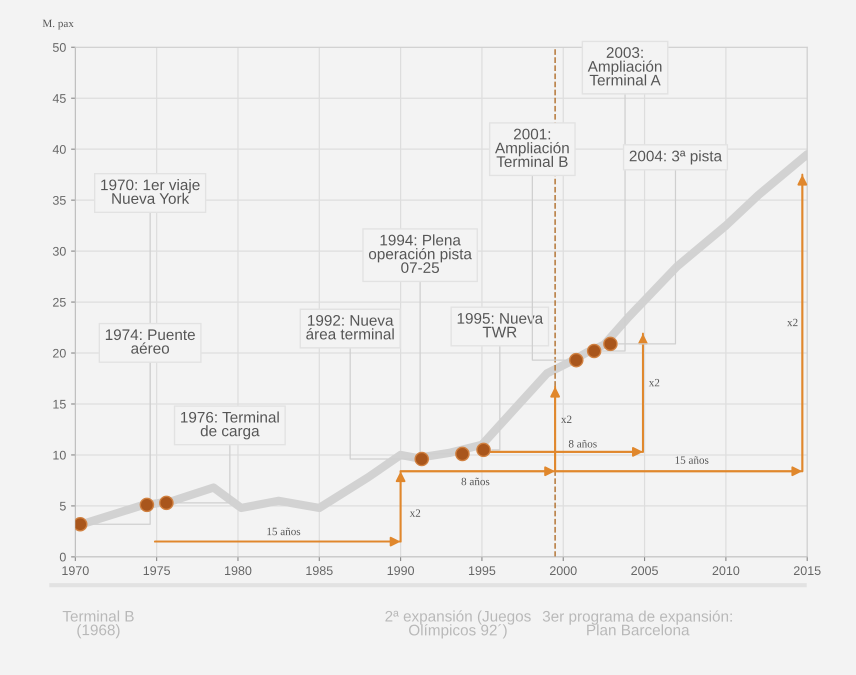  I want to click on x-tick-label: 2015, so click(807, 571).